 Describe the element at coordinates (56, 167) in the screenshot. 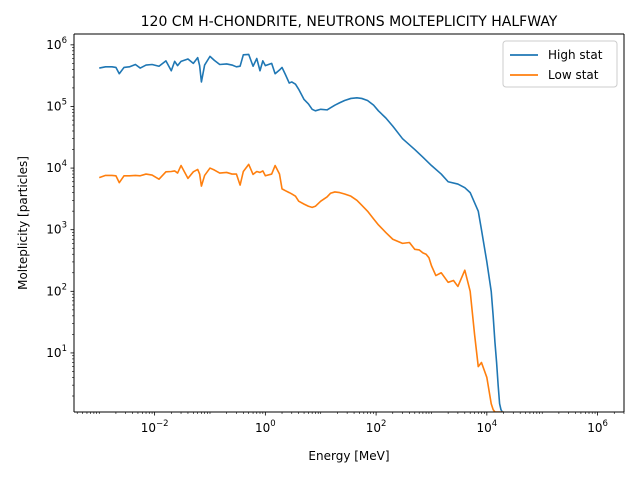

I see `y-tick-label: 10⁴` at that location.